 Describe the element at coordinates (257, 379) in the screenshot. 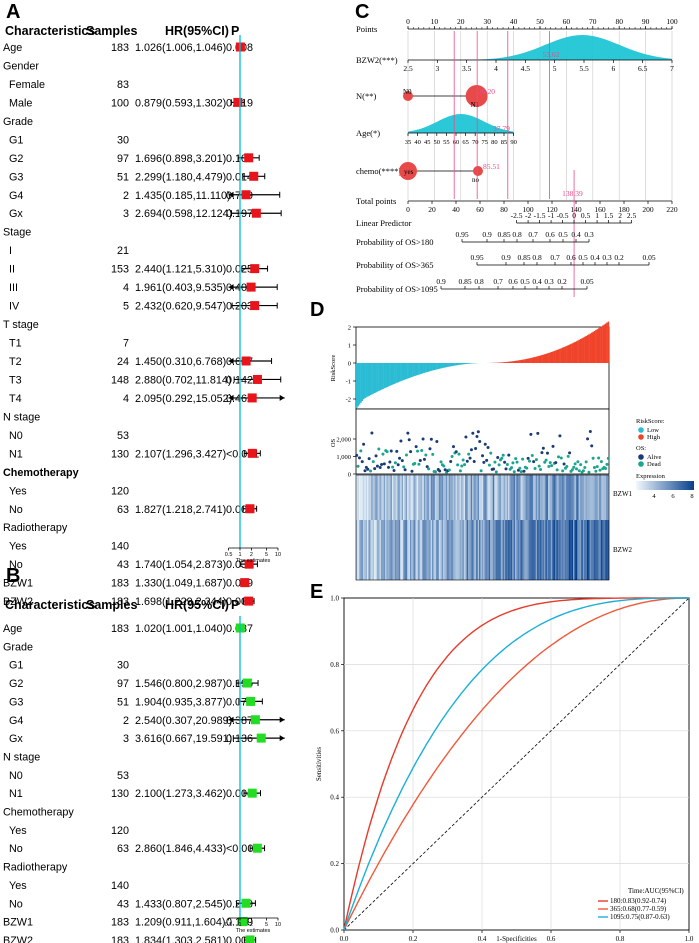

I see `hr-square` at that location.